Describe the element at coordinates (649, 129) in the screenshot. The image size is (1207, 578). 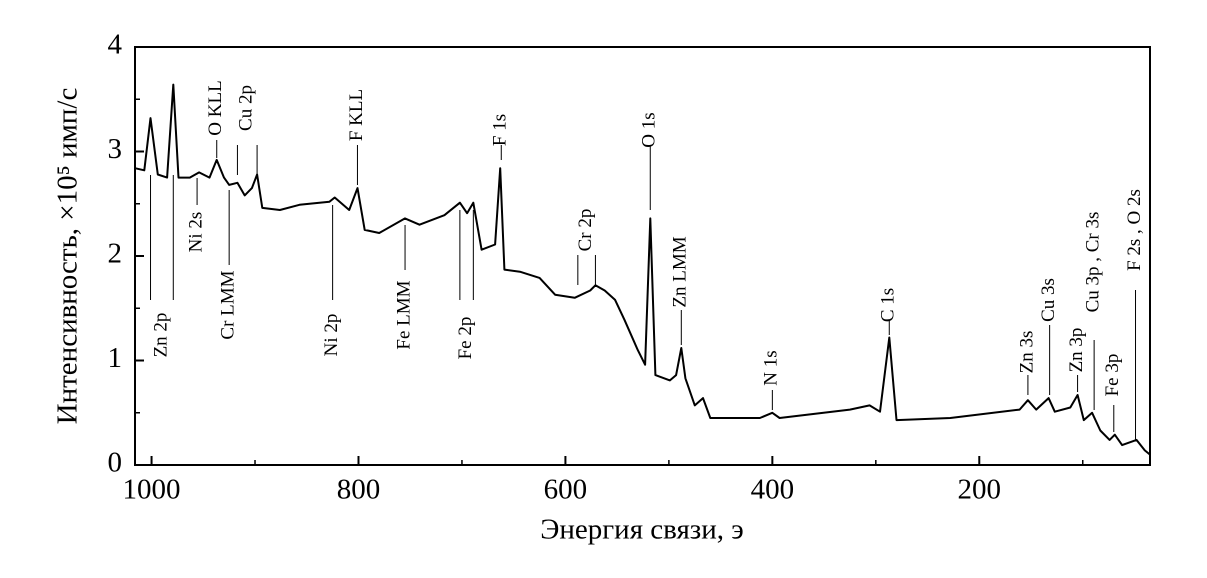
I see `annotation-label: O 1s` at that location.